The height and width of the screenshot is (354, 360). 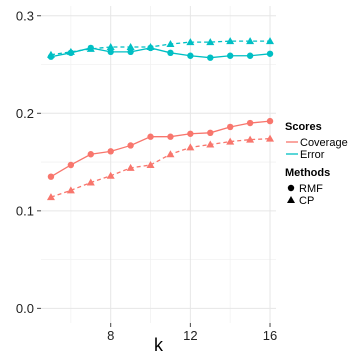 What do you see at coordinates (160, 149) in the screenshot?
I see `series-line-coverage-rmf` at bounding box center [160, 149].